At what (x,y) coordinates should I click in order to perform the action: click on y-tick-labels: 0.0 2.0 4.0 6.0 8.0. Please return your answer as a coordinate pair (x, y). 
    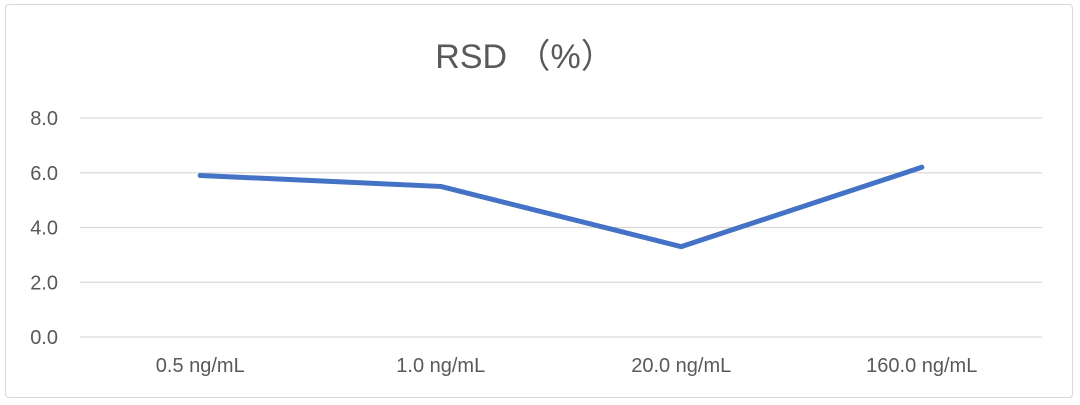
    Looking at the image, I should click on (44, 228).